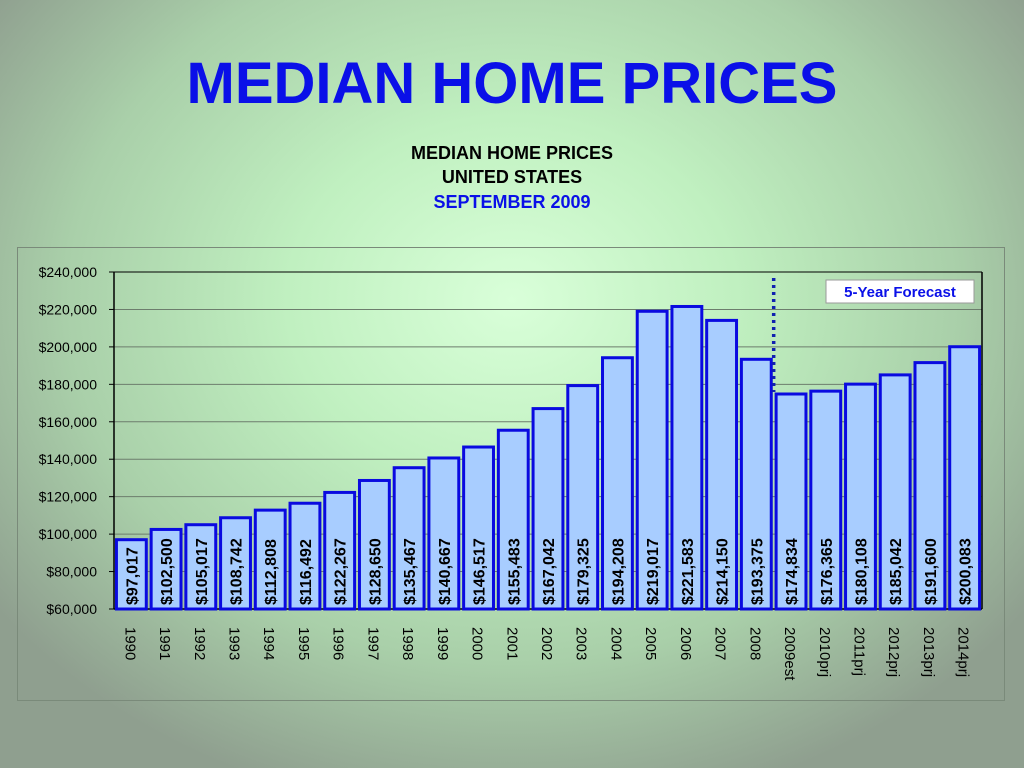 The image size is (1024, 768). I want to click on x-tick-label: 1994, so click(268, 643).